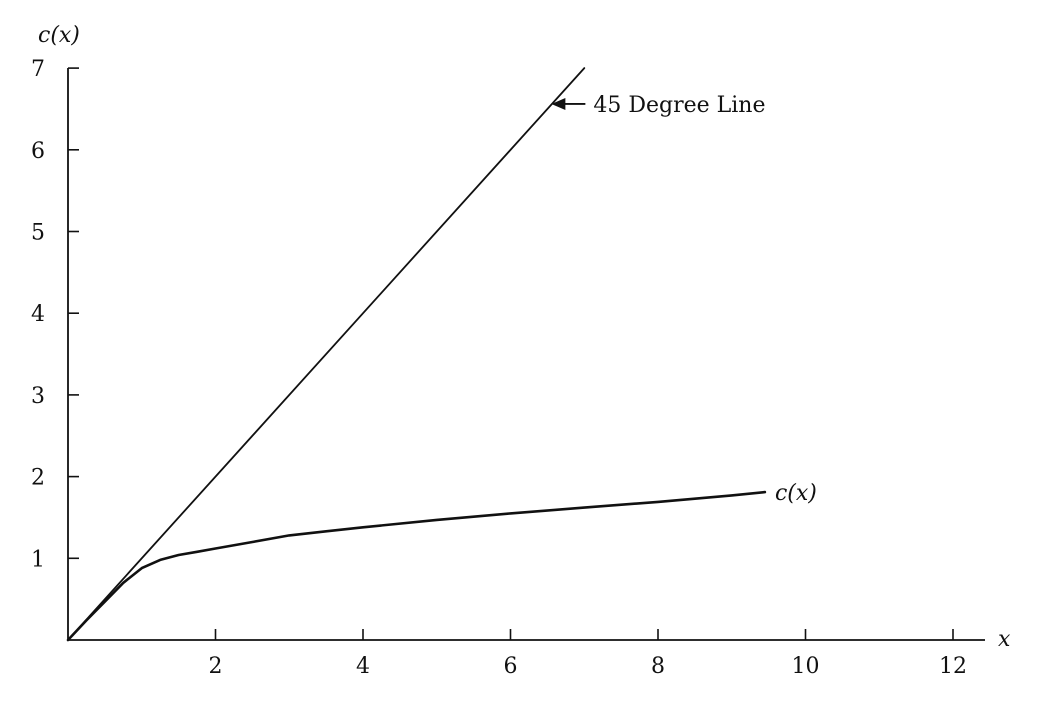 This screenshot has width=1049, height=705. What do you see at coordinates (1004, 639) in the screenshot?
I see `x-axis-label: x` at bounding box center [1004, 639].